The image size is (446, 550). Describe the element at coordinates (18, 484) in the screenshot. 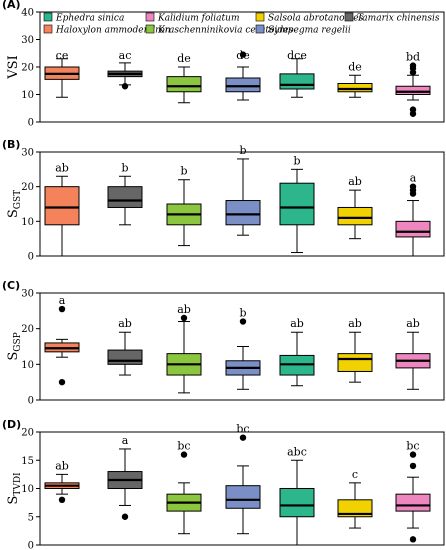

I see `y-axis-label-subscript: TVDI` at that location.